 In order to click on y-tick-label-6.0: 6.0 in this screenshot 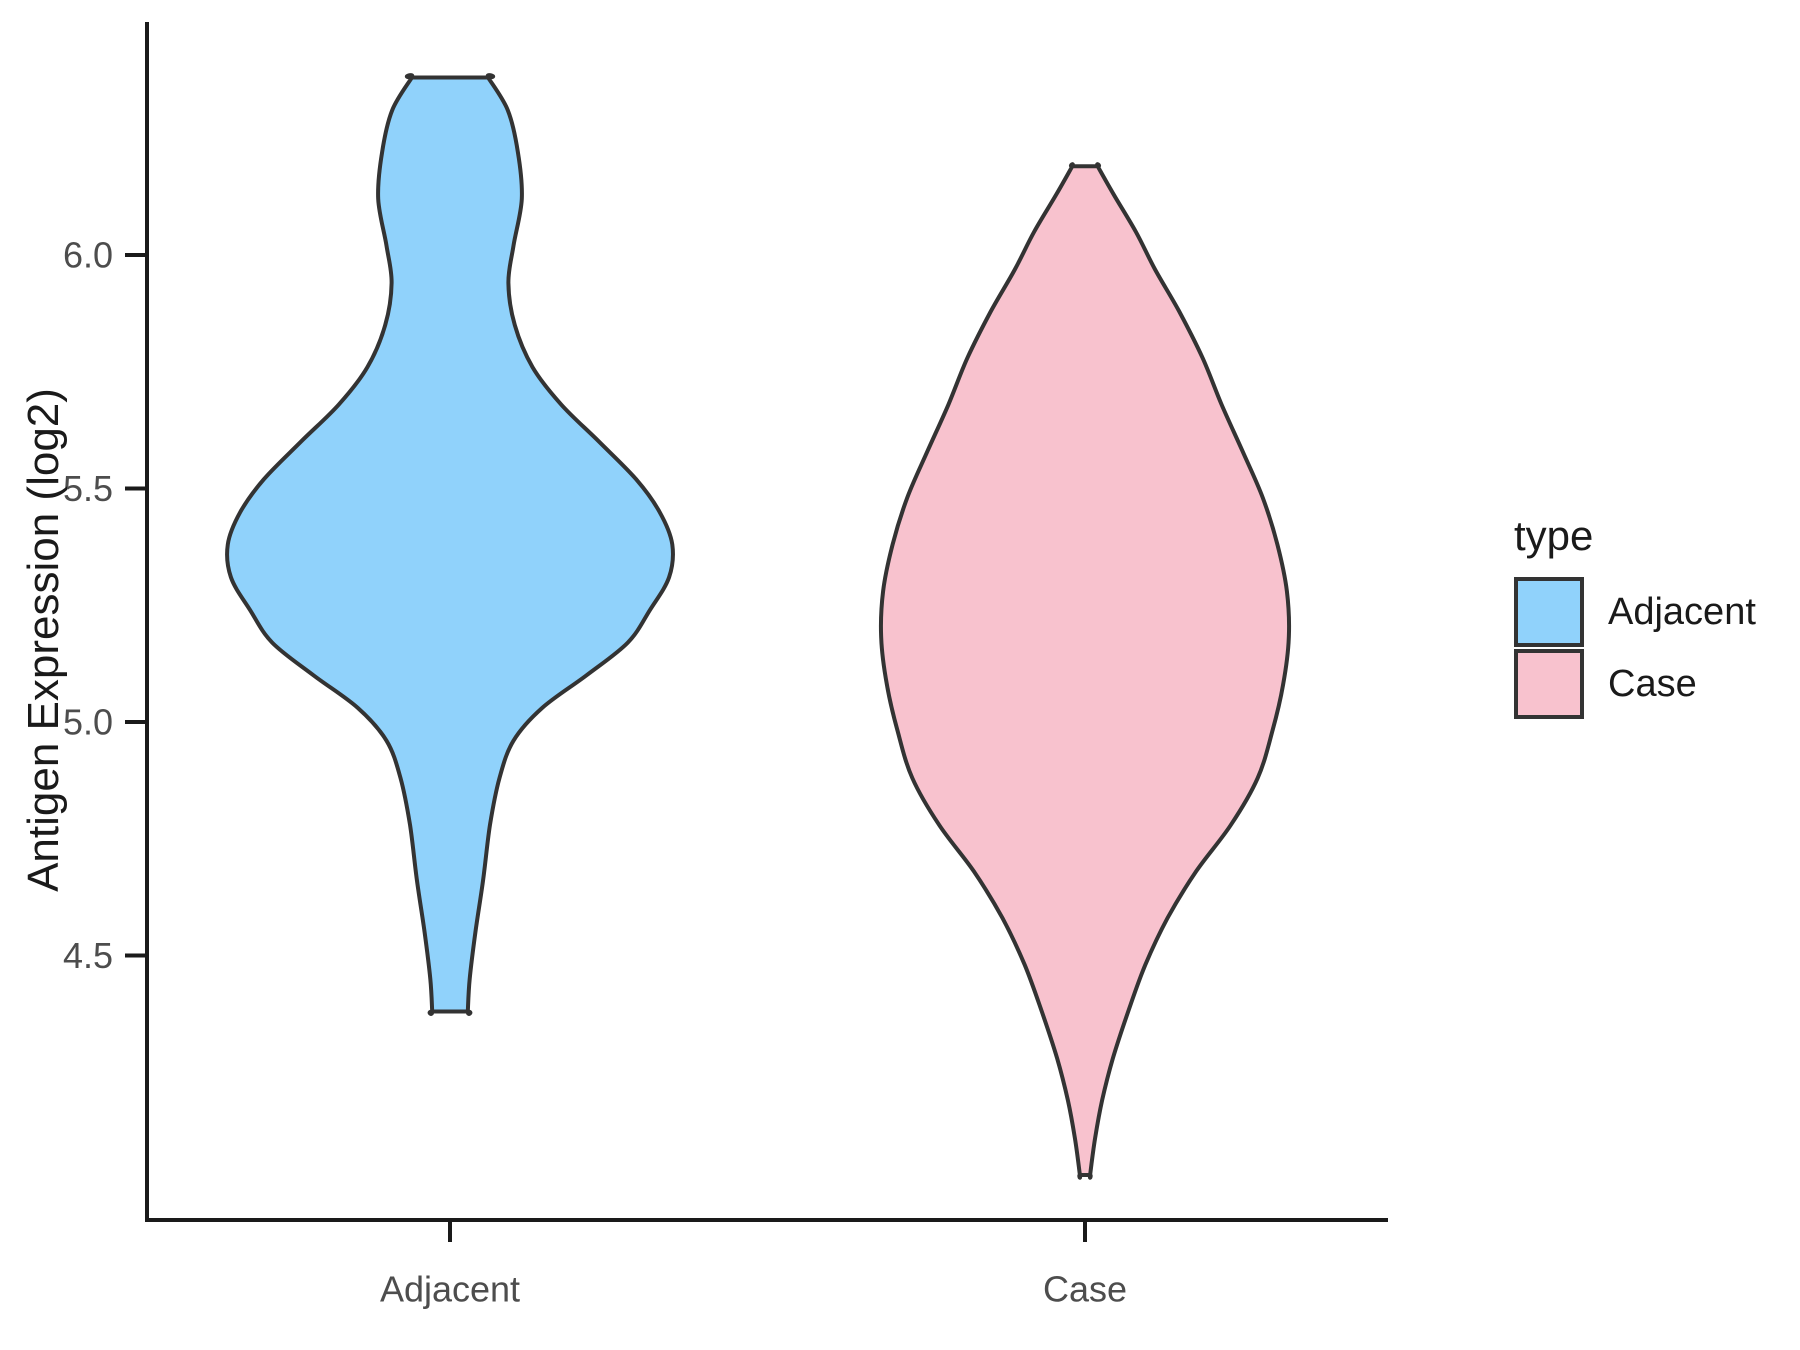, I will do `click(88, 255)`.